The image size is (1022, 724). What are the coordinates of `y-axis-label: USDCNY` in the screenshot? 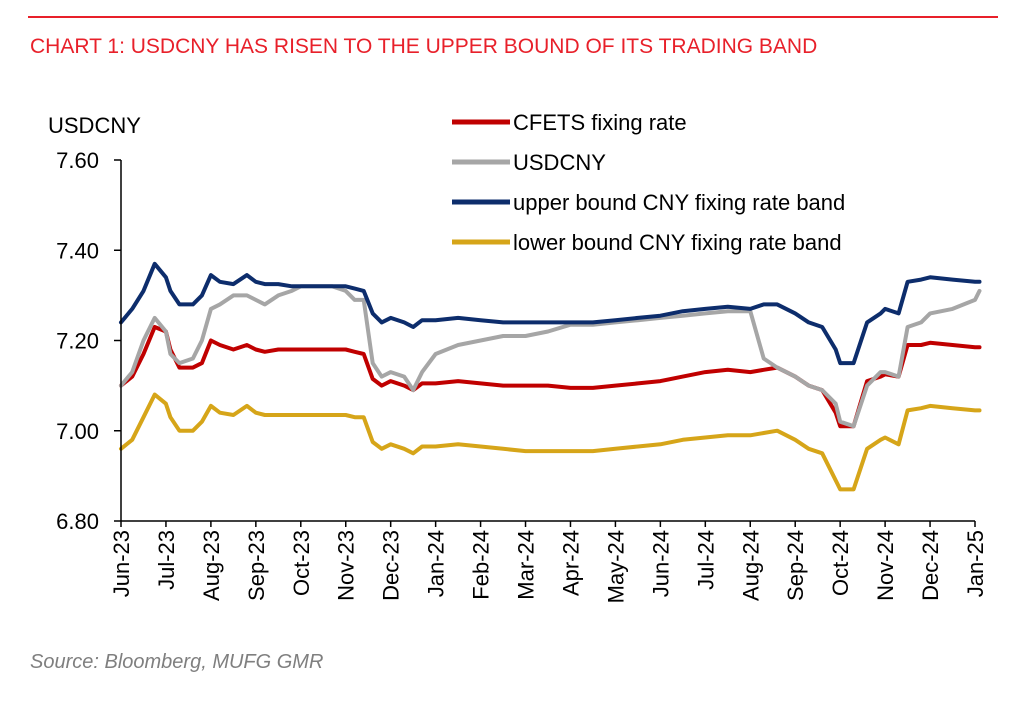 It's located at (94, 125).